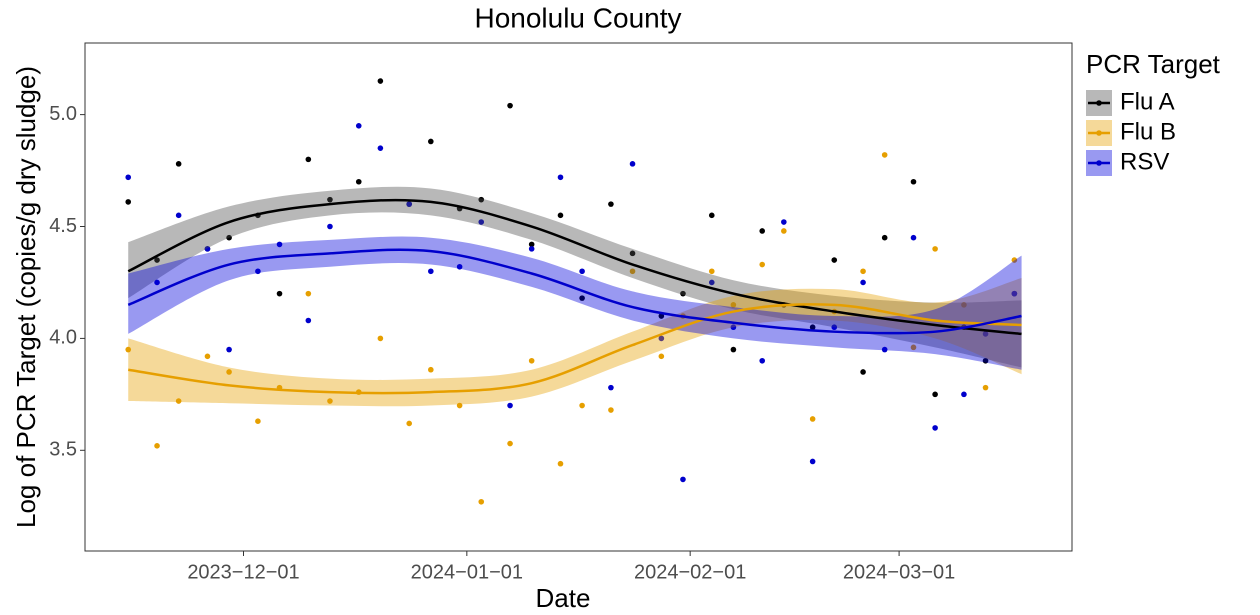 Image resolution: width=1260 pixels, height=615 pixels. Describe the element at coordinates (1144, 161) in the screenshot. I see `legend-label: RSV` at that location.